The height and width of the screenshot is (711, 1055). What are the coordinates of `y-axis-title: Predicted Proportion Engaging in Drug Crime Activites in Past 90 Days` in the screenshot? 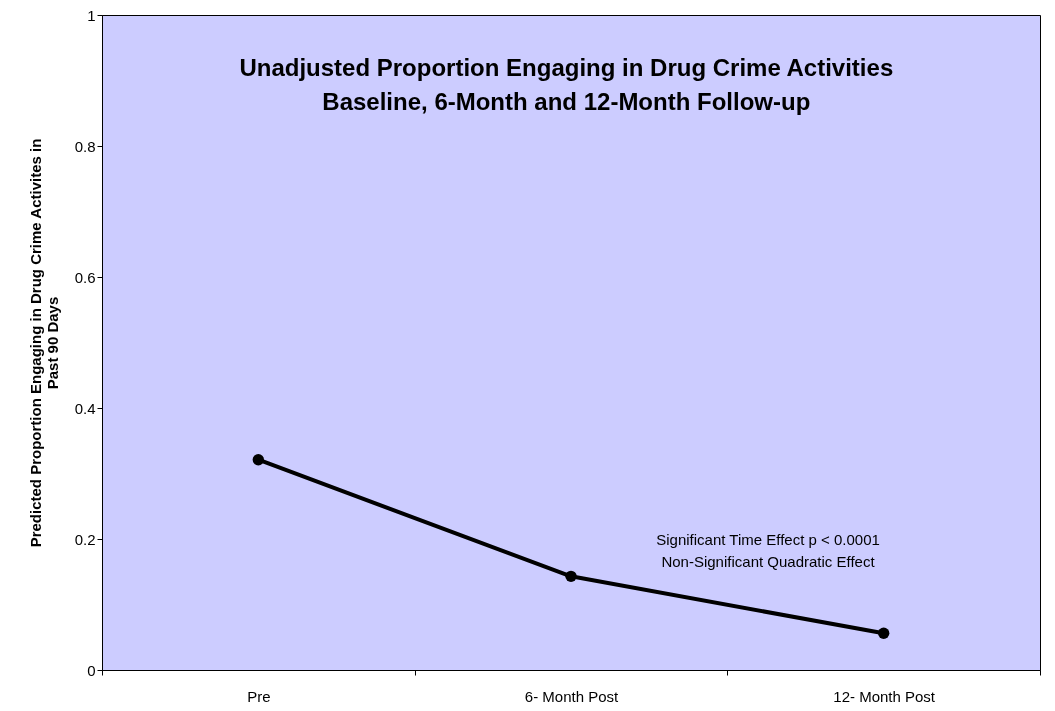 It's located at (43, 343).